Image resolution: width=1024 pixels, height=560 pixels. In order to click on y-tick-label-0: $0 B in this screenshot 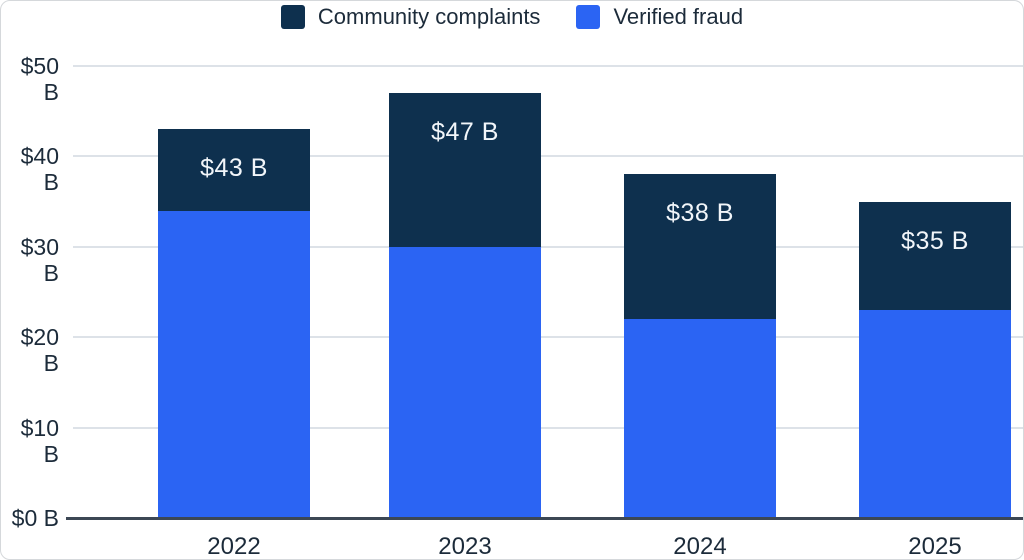, I will do `click(35, 518)`.